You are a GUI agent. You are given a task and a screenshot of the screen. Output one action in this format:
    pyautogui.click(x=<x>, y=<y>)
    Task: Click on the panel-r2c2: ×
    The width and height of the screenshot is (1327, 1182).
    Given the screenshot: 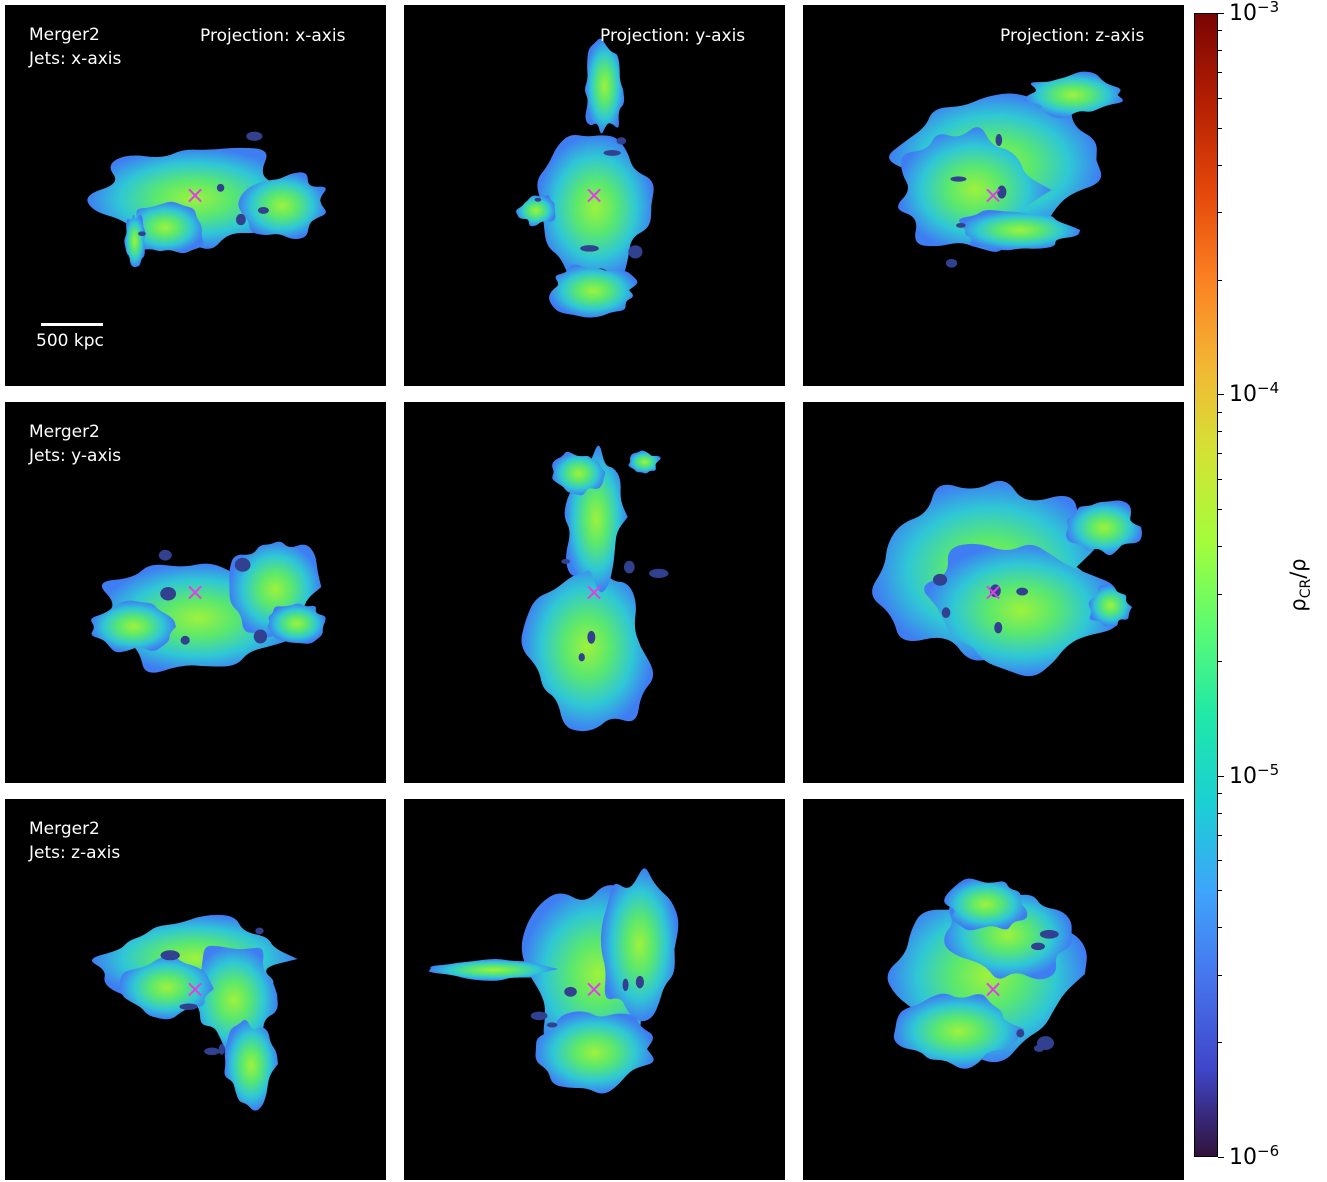 What is the action you would take?
    pyautogui.click(x=594, y=592)
    